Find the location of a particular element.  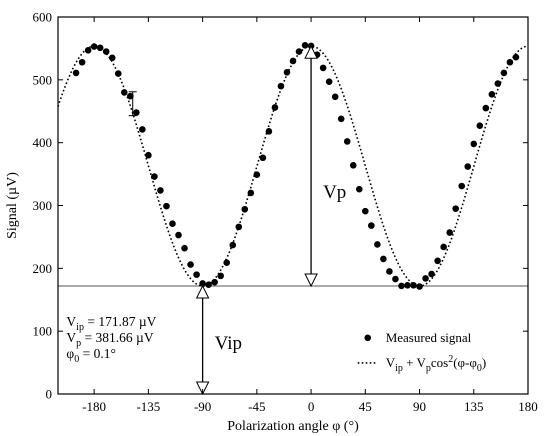

y-tick-label: 300 is located at coordinates (43, 205).